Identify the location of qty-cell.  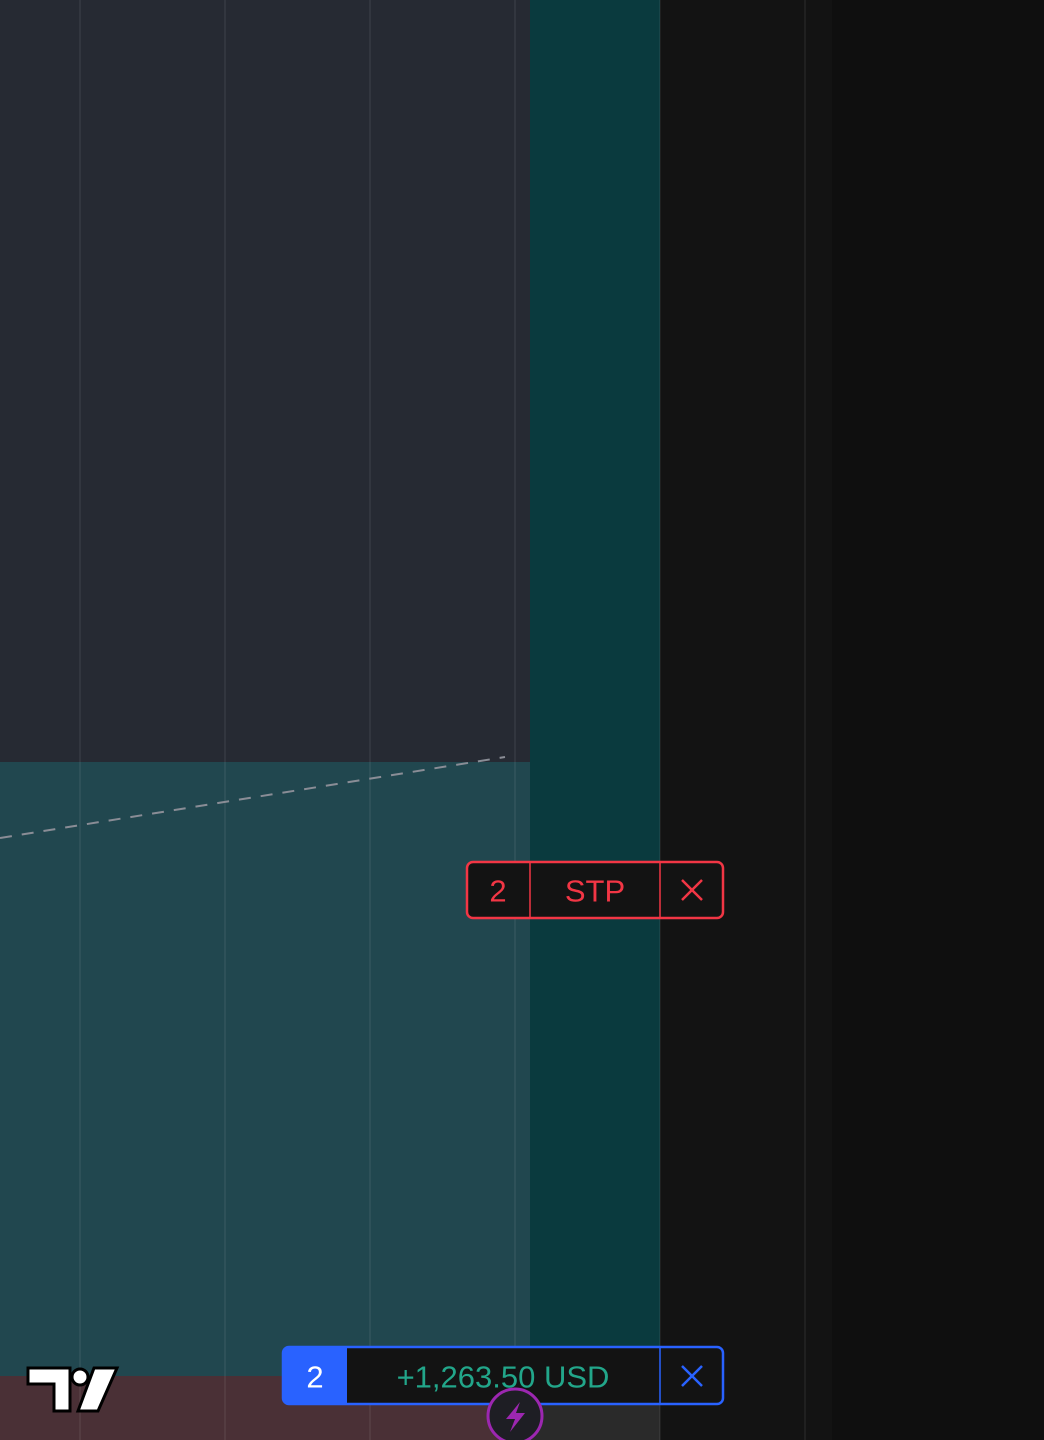
(315, 1375).